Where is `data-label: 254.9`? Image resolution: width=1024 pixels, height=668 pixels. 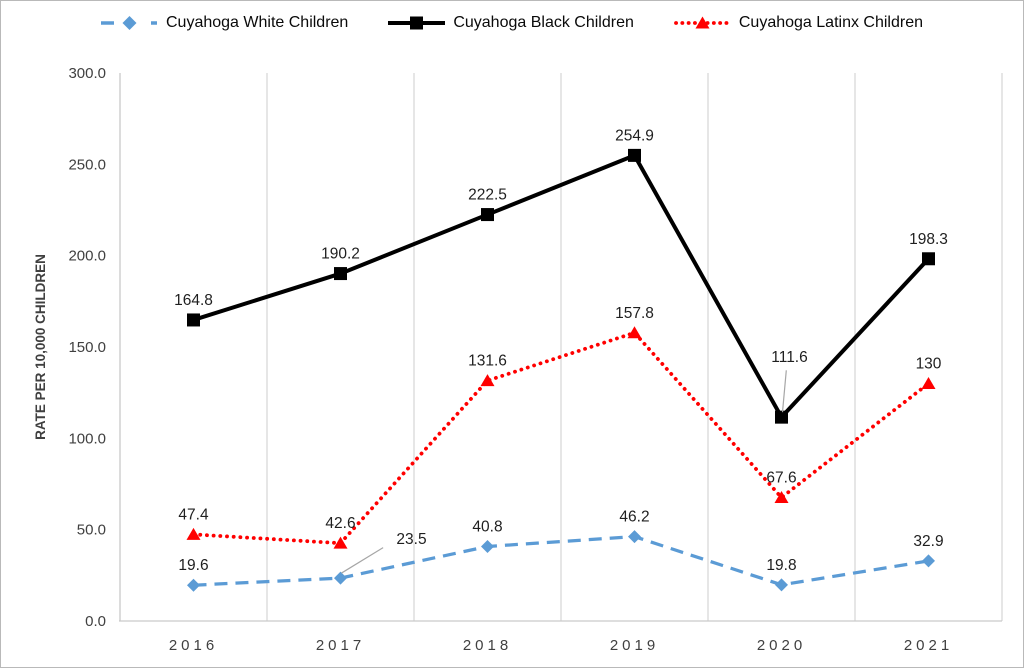
data-label: 254.9 is located at coordinates (634, 135).